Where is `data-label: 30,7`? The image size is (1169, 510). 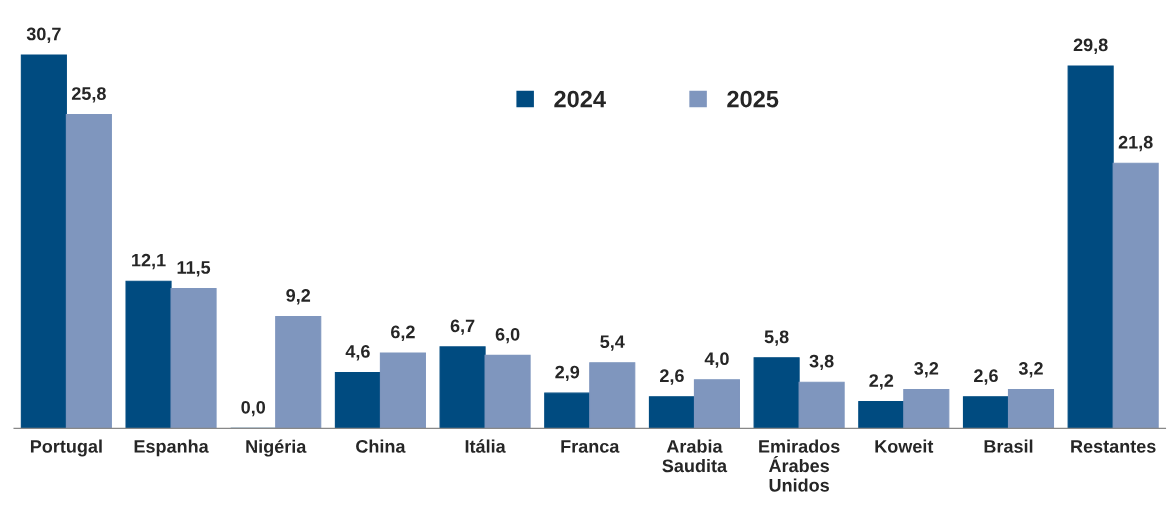 data-label: 30,7 is located at coordinates (43, 35).